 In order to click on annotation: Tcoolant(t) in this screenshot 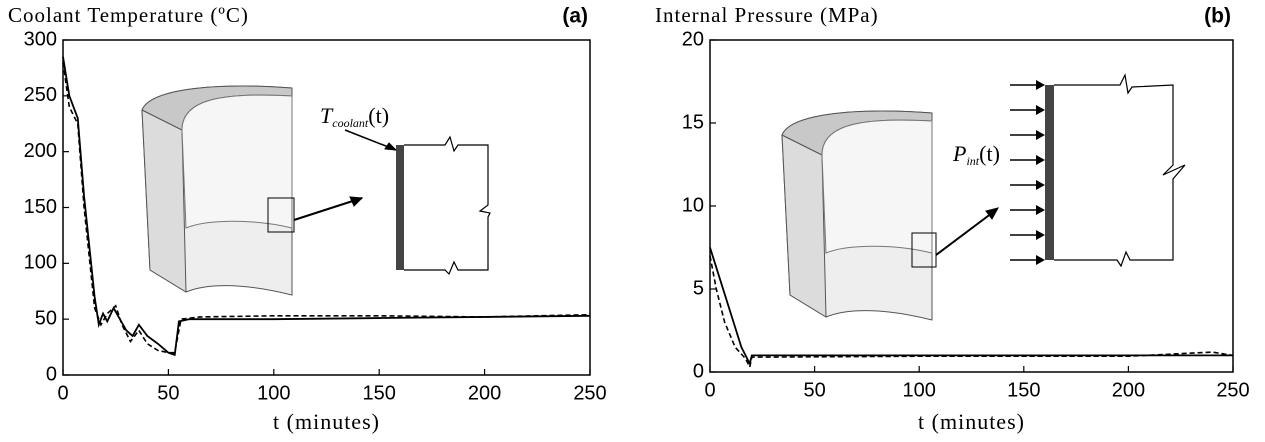, I will do `click(354, 116)`.